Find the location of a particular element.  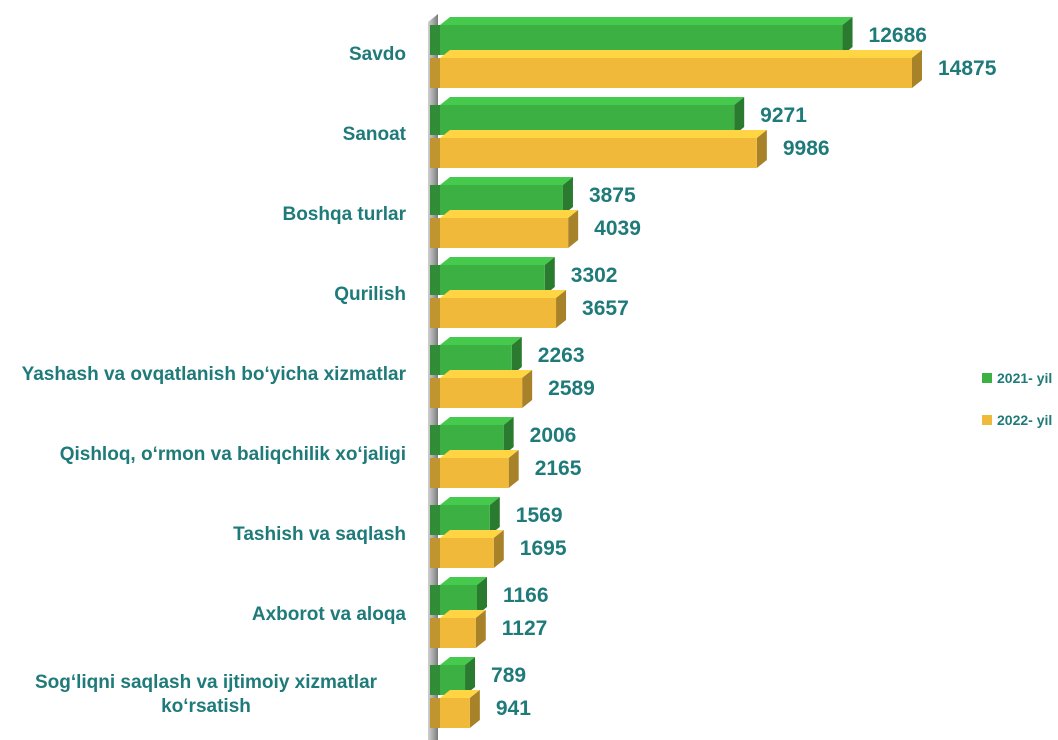

value-label: 4039 is located at coordinates (617, 228).